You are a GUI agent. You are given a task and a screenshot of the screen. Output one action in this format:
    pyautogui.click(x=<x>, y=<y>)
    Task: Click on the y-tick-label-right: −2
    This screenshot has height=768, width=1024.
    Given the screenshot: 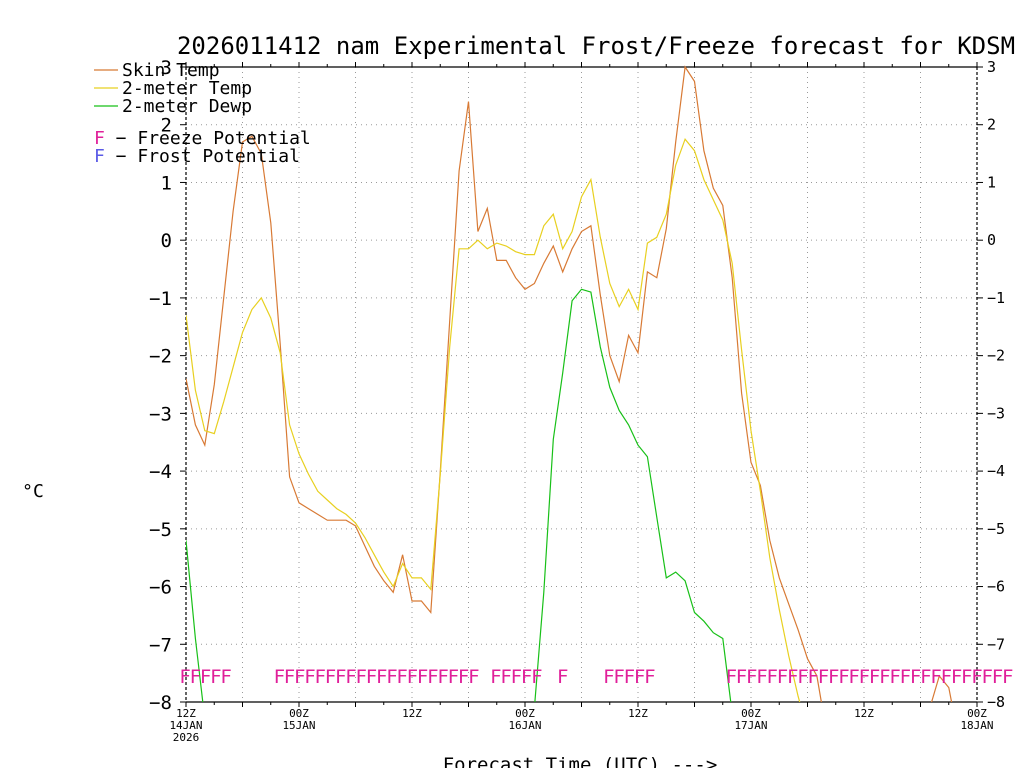 What is the action you would take?
    pyautogui.click(x=996, y=356)
    